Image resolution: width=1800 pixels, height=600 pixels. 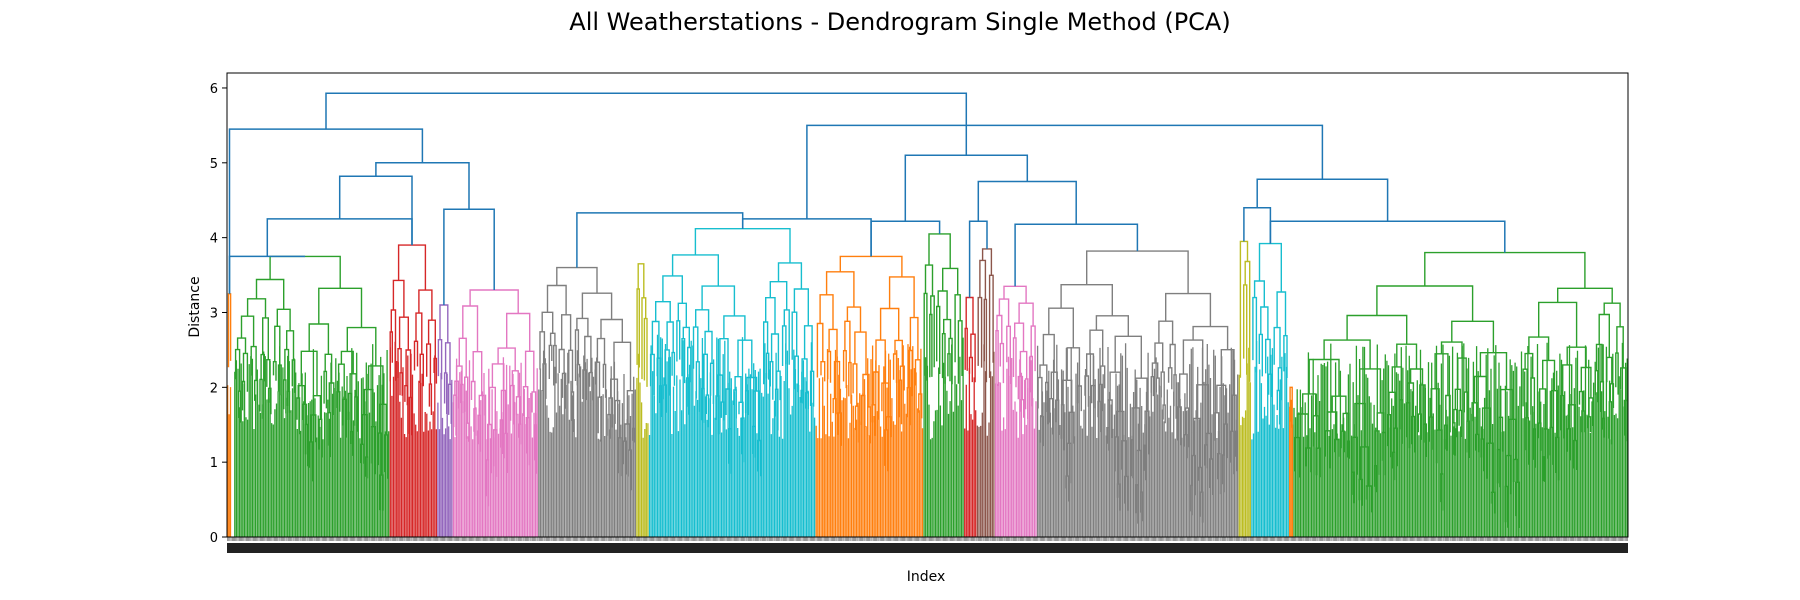 What do you see at coordinates (926, 577) in the screenshot?
I see `x-axis-label: Index` at bounding box center [926, 577].